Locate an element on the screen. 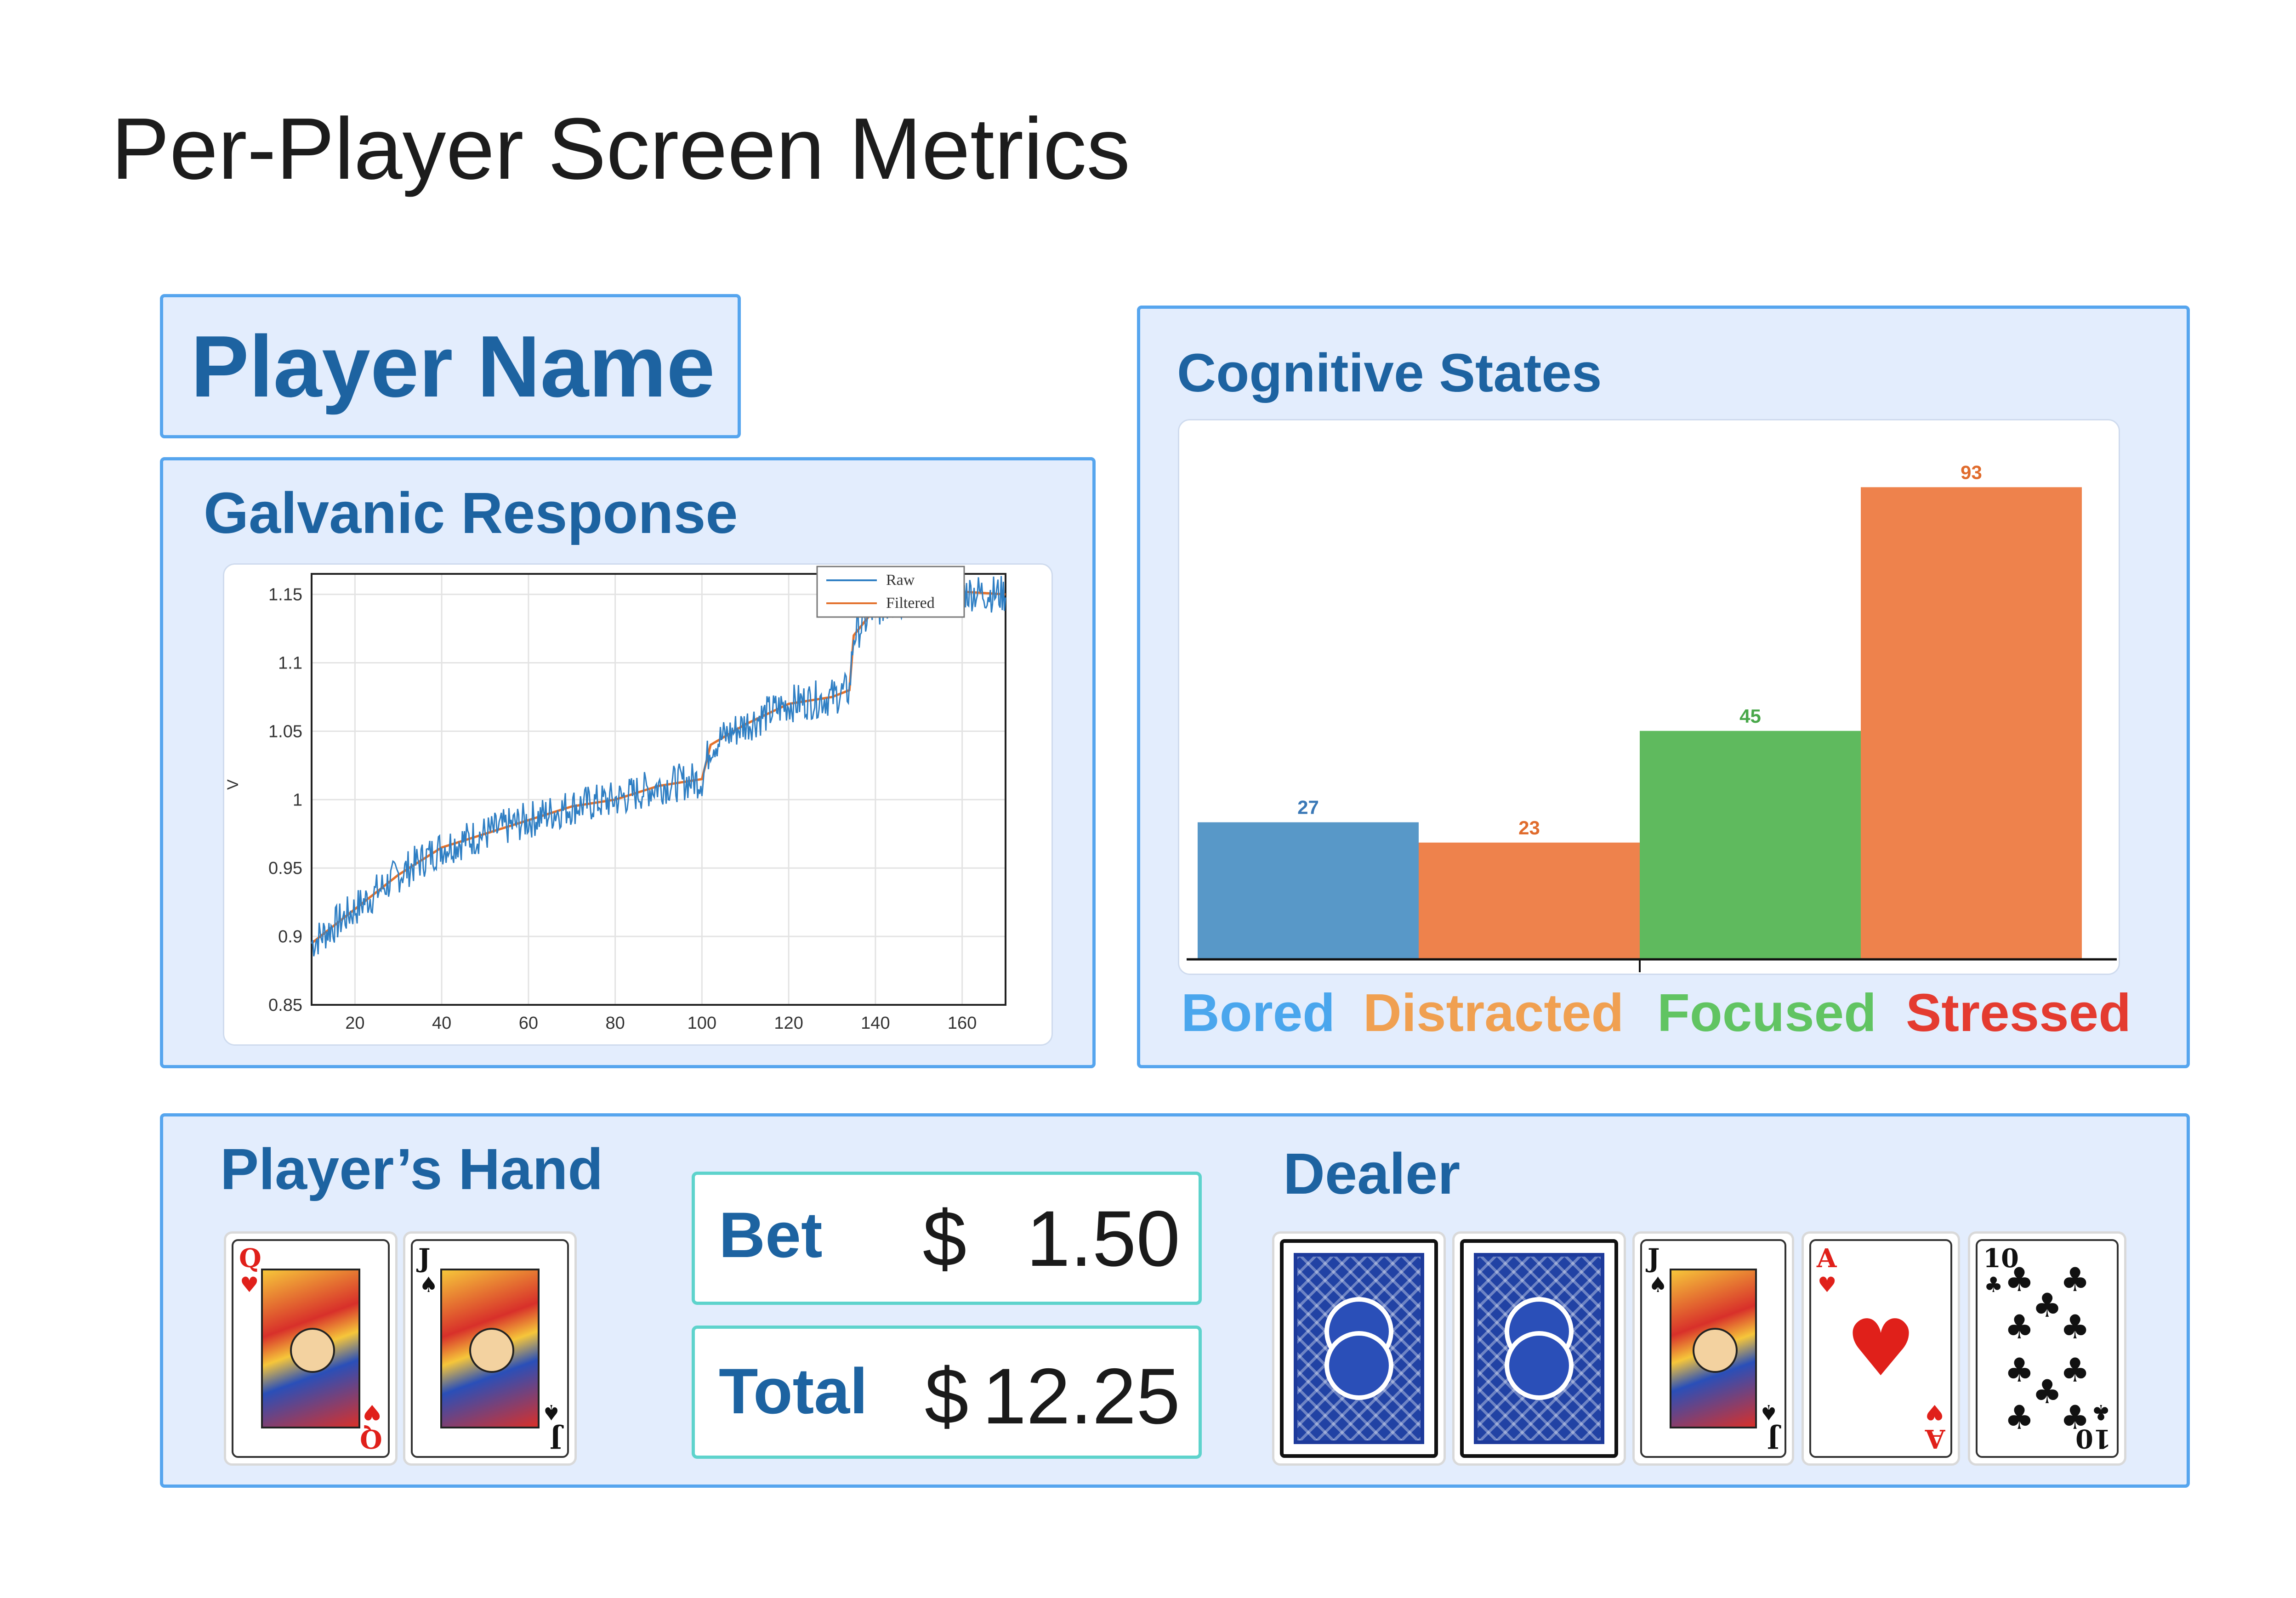 Image resolution: width=2296 pixels, height=1598 pixels. gsr-x-tick-label: 120 is located at coordinates (789, 1023).